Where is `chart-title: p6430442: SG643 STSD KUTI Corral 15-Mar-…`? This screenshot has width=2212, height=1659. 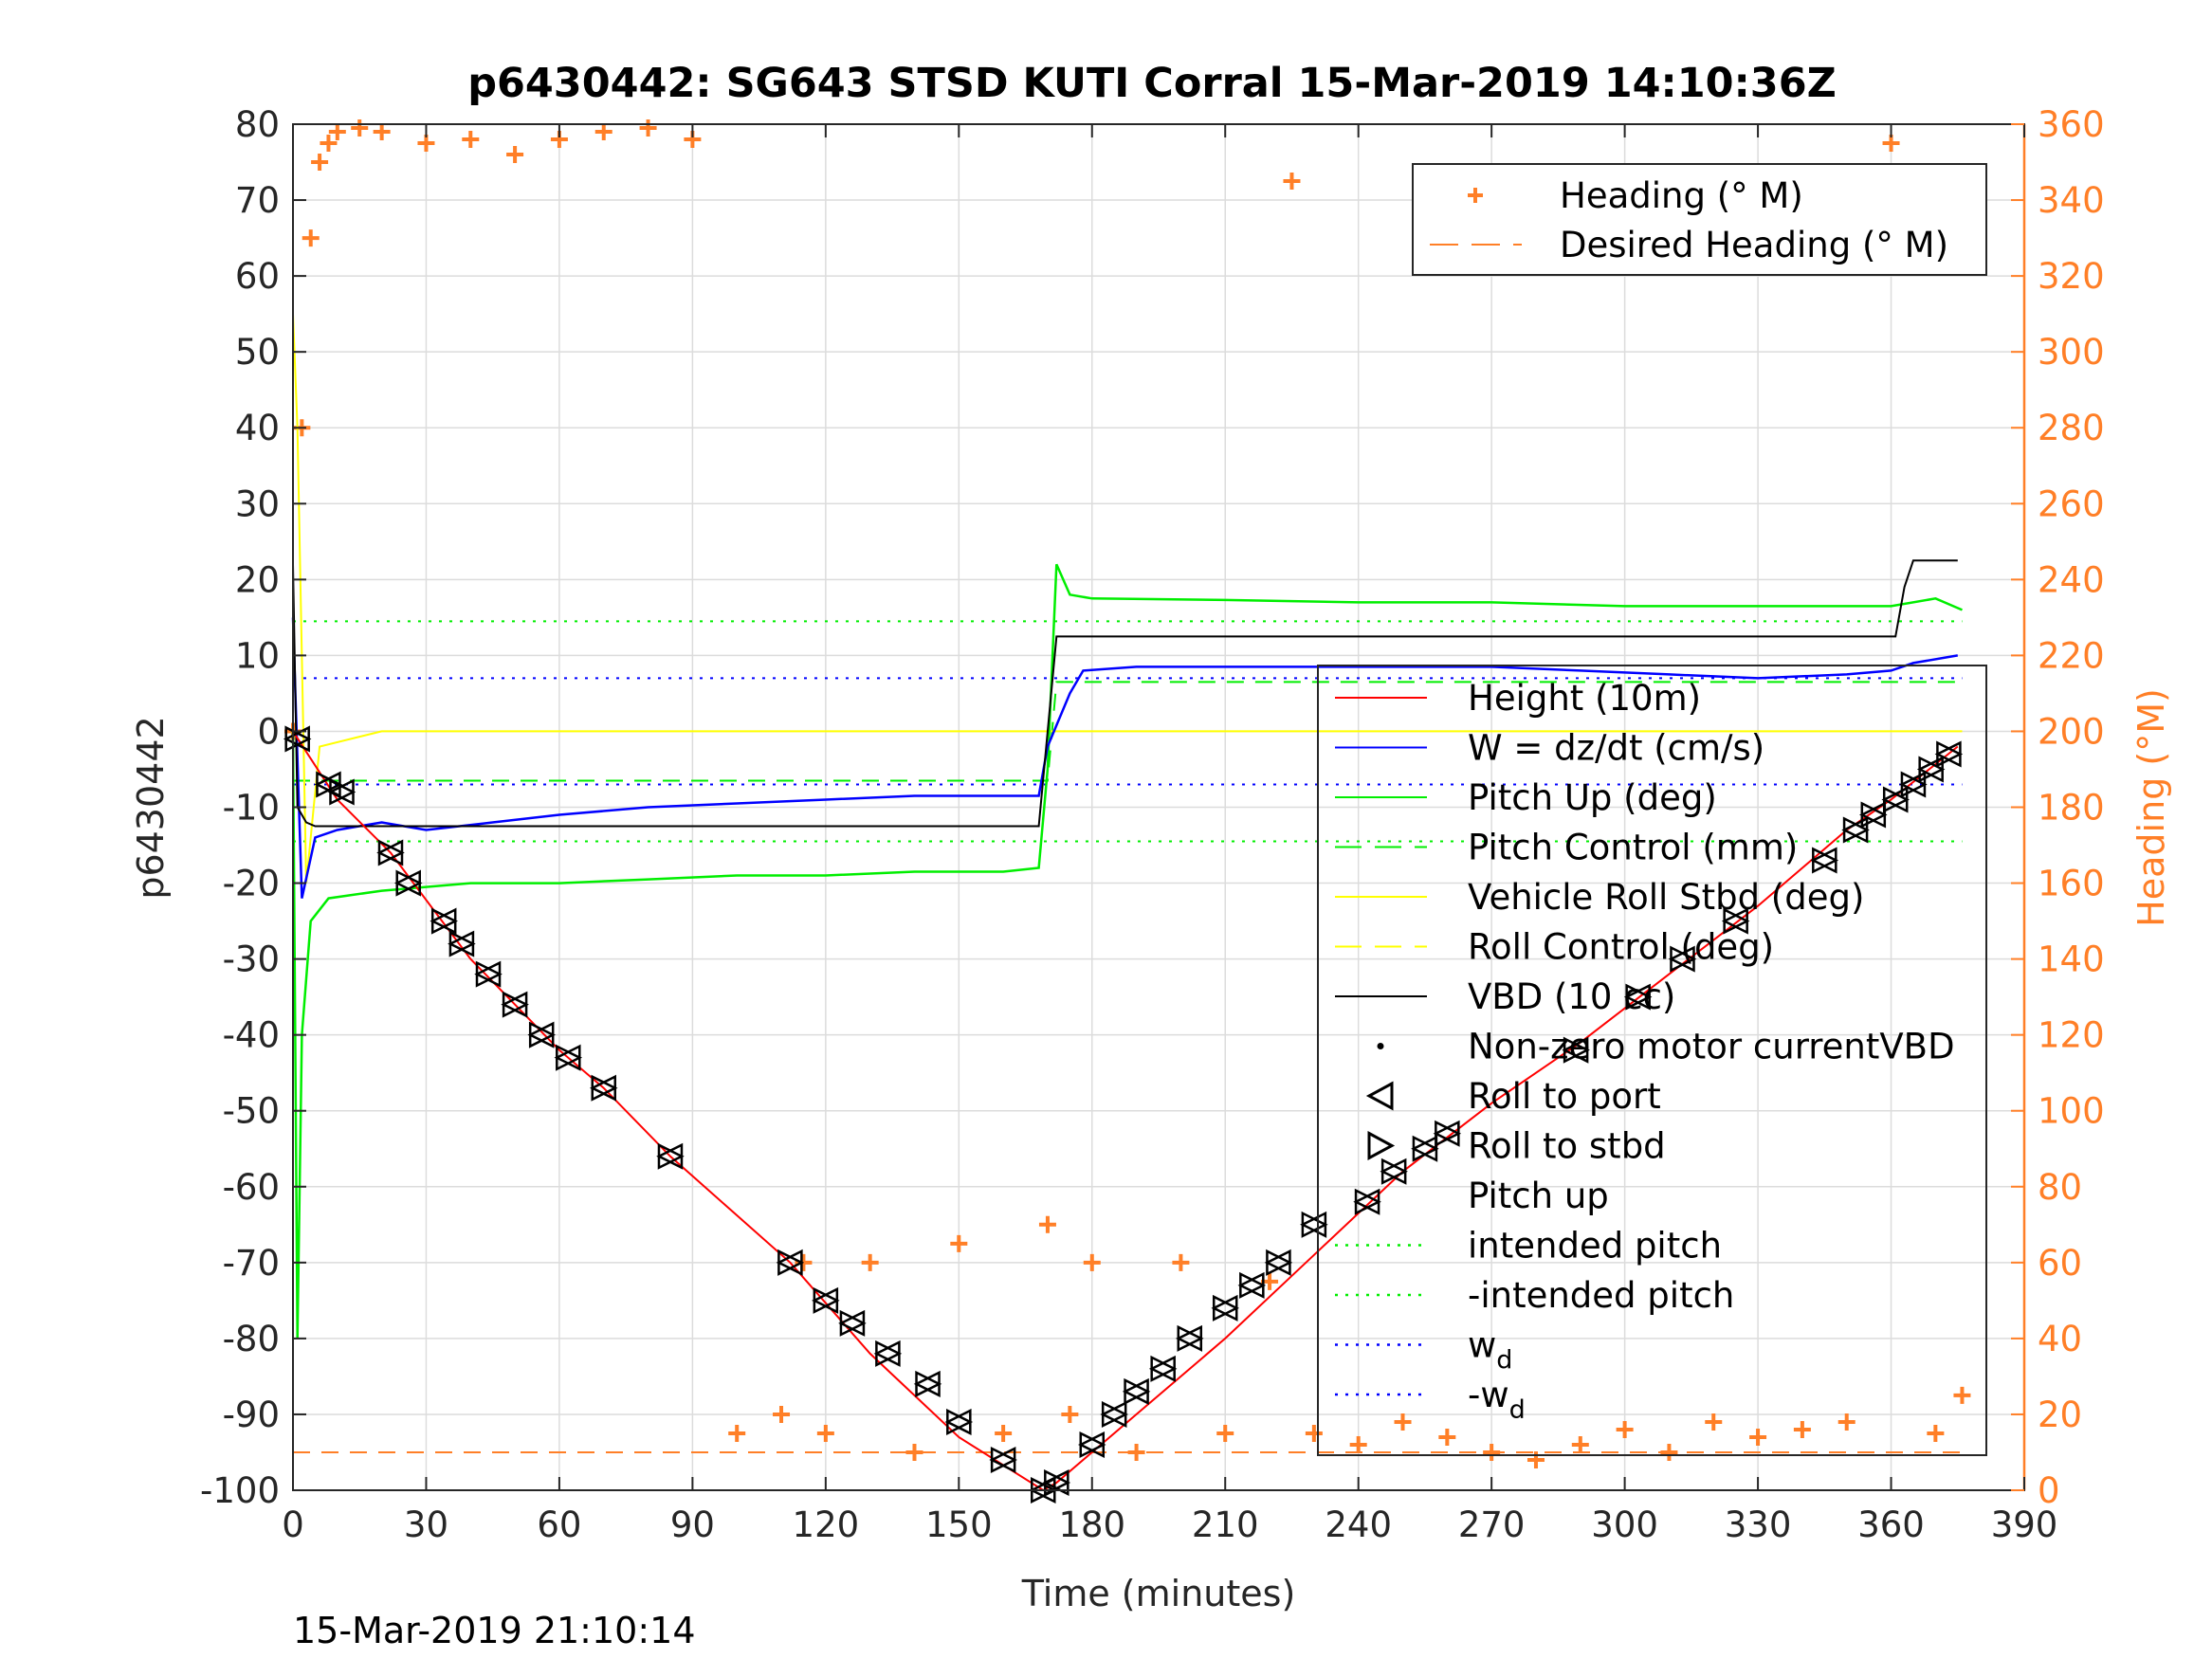 chart-title: p6430442: SG643 STSD KUTI Corral 15-Mar-… is located at coordinates (1152, 83).